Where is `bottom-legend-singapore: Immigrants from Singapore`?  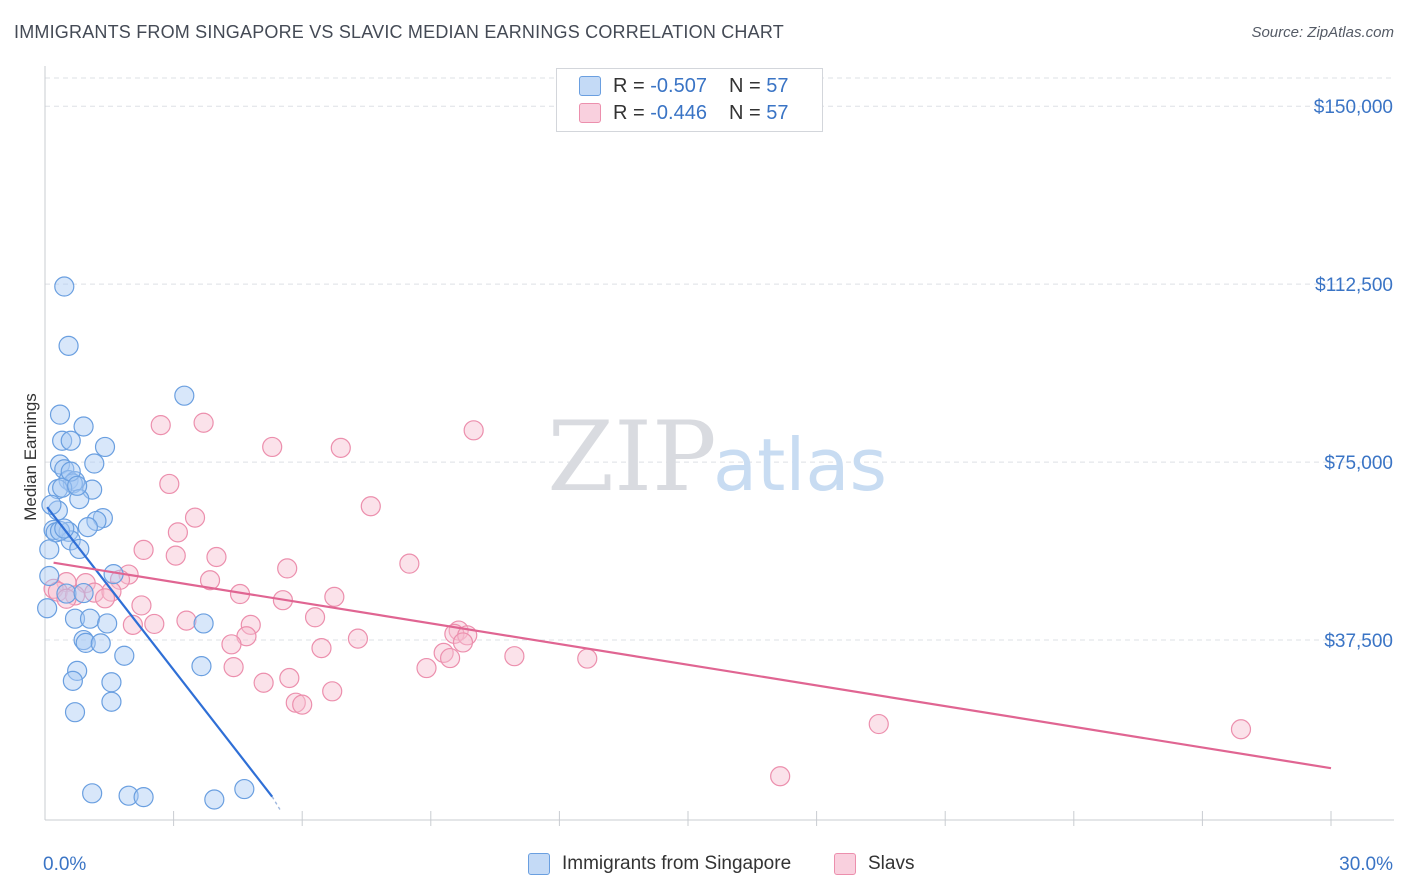
bottom-legend-singapore: Immigrants from Singapore is located at coordinates (659, 864).